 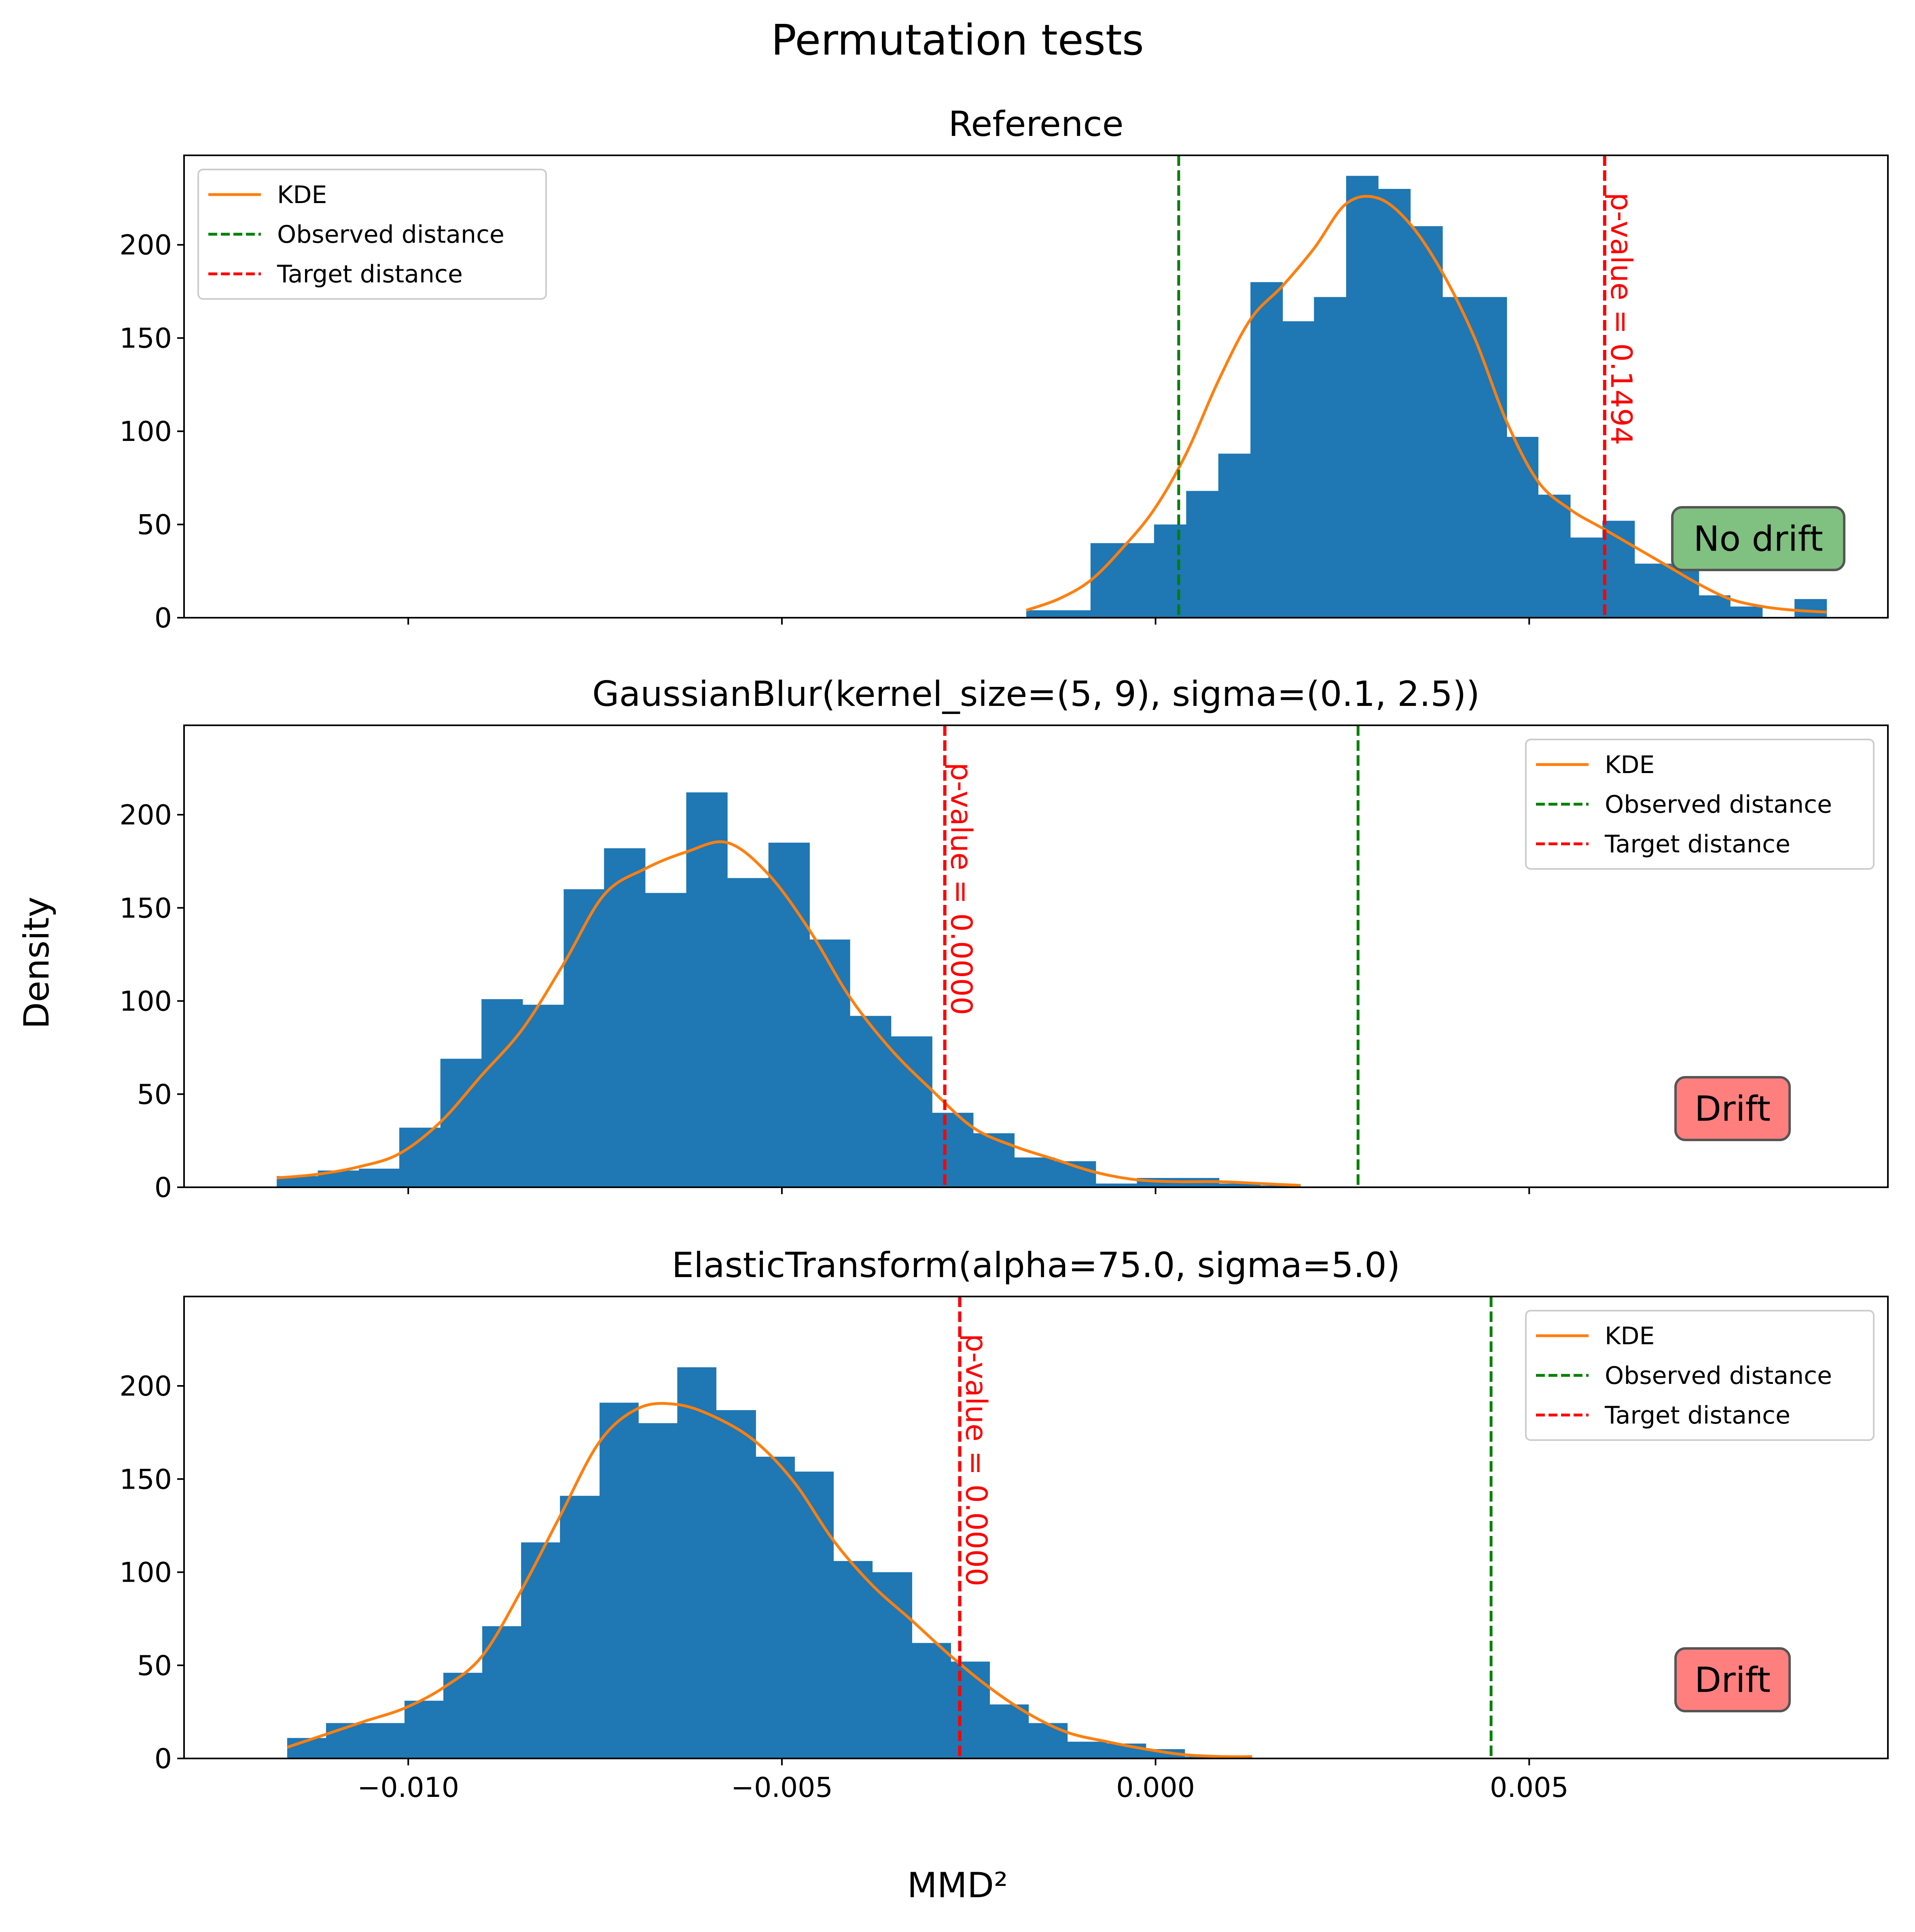 I want to click on panel-2-verdict-box, so click(x=1732, y=1108).